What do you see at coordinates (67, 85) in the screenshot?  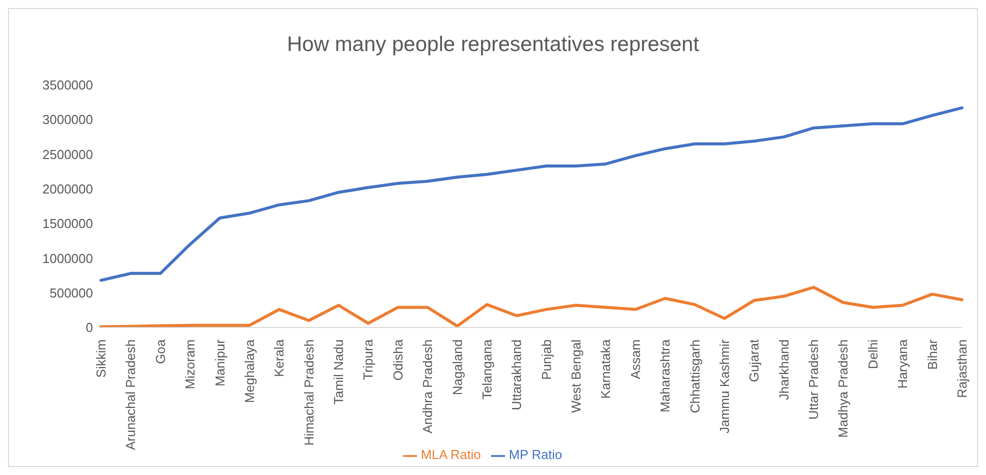 I see `y-tick-label: 3500000` at bounding box center [67, 85].